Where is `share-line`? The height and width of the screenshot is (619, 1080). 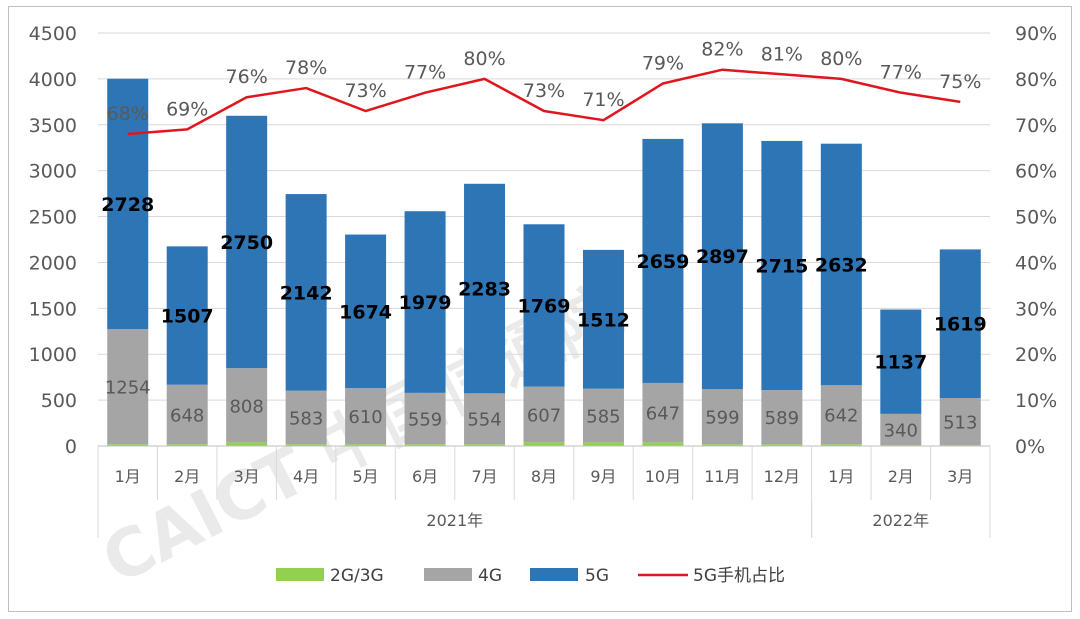 share-line is located at coordinates (544, 102).